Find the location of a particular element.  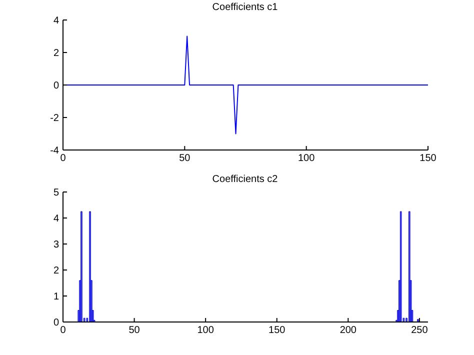

y-tick-label: 5 is located at coordinates (56, 193).